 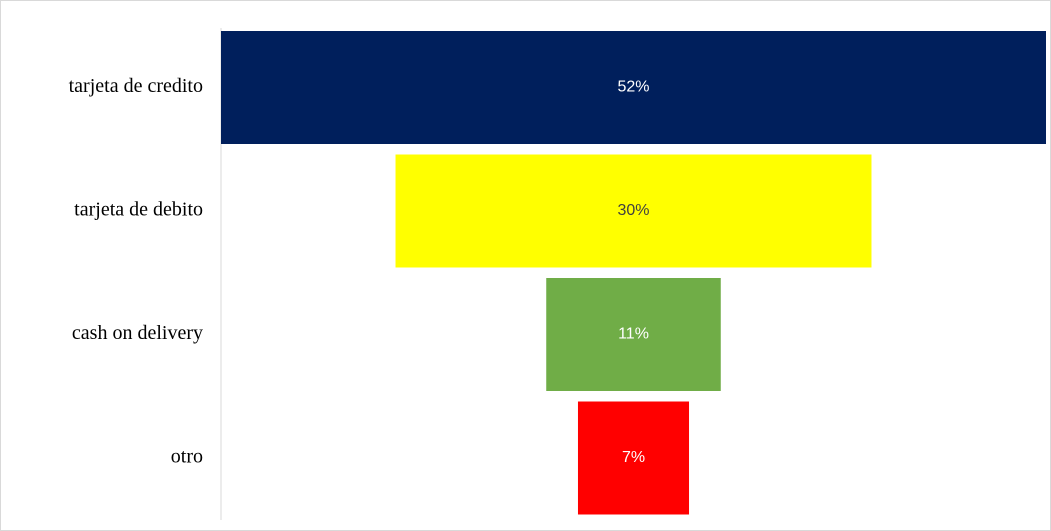 What do you see at coordinates (136, 86) in the screenshot?
I see `category-label: tarjeta de credito` at bounding box center [136, 86].